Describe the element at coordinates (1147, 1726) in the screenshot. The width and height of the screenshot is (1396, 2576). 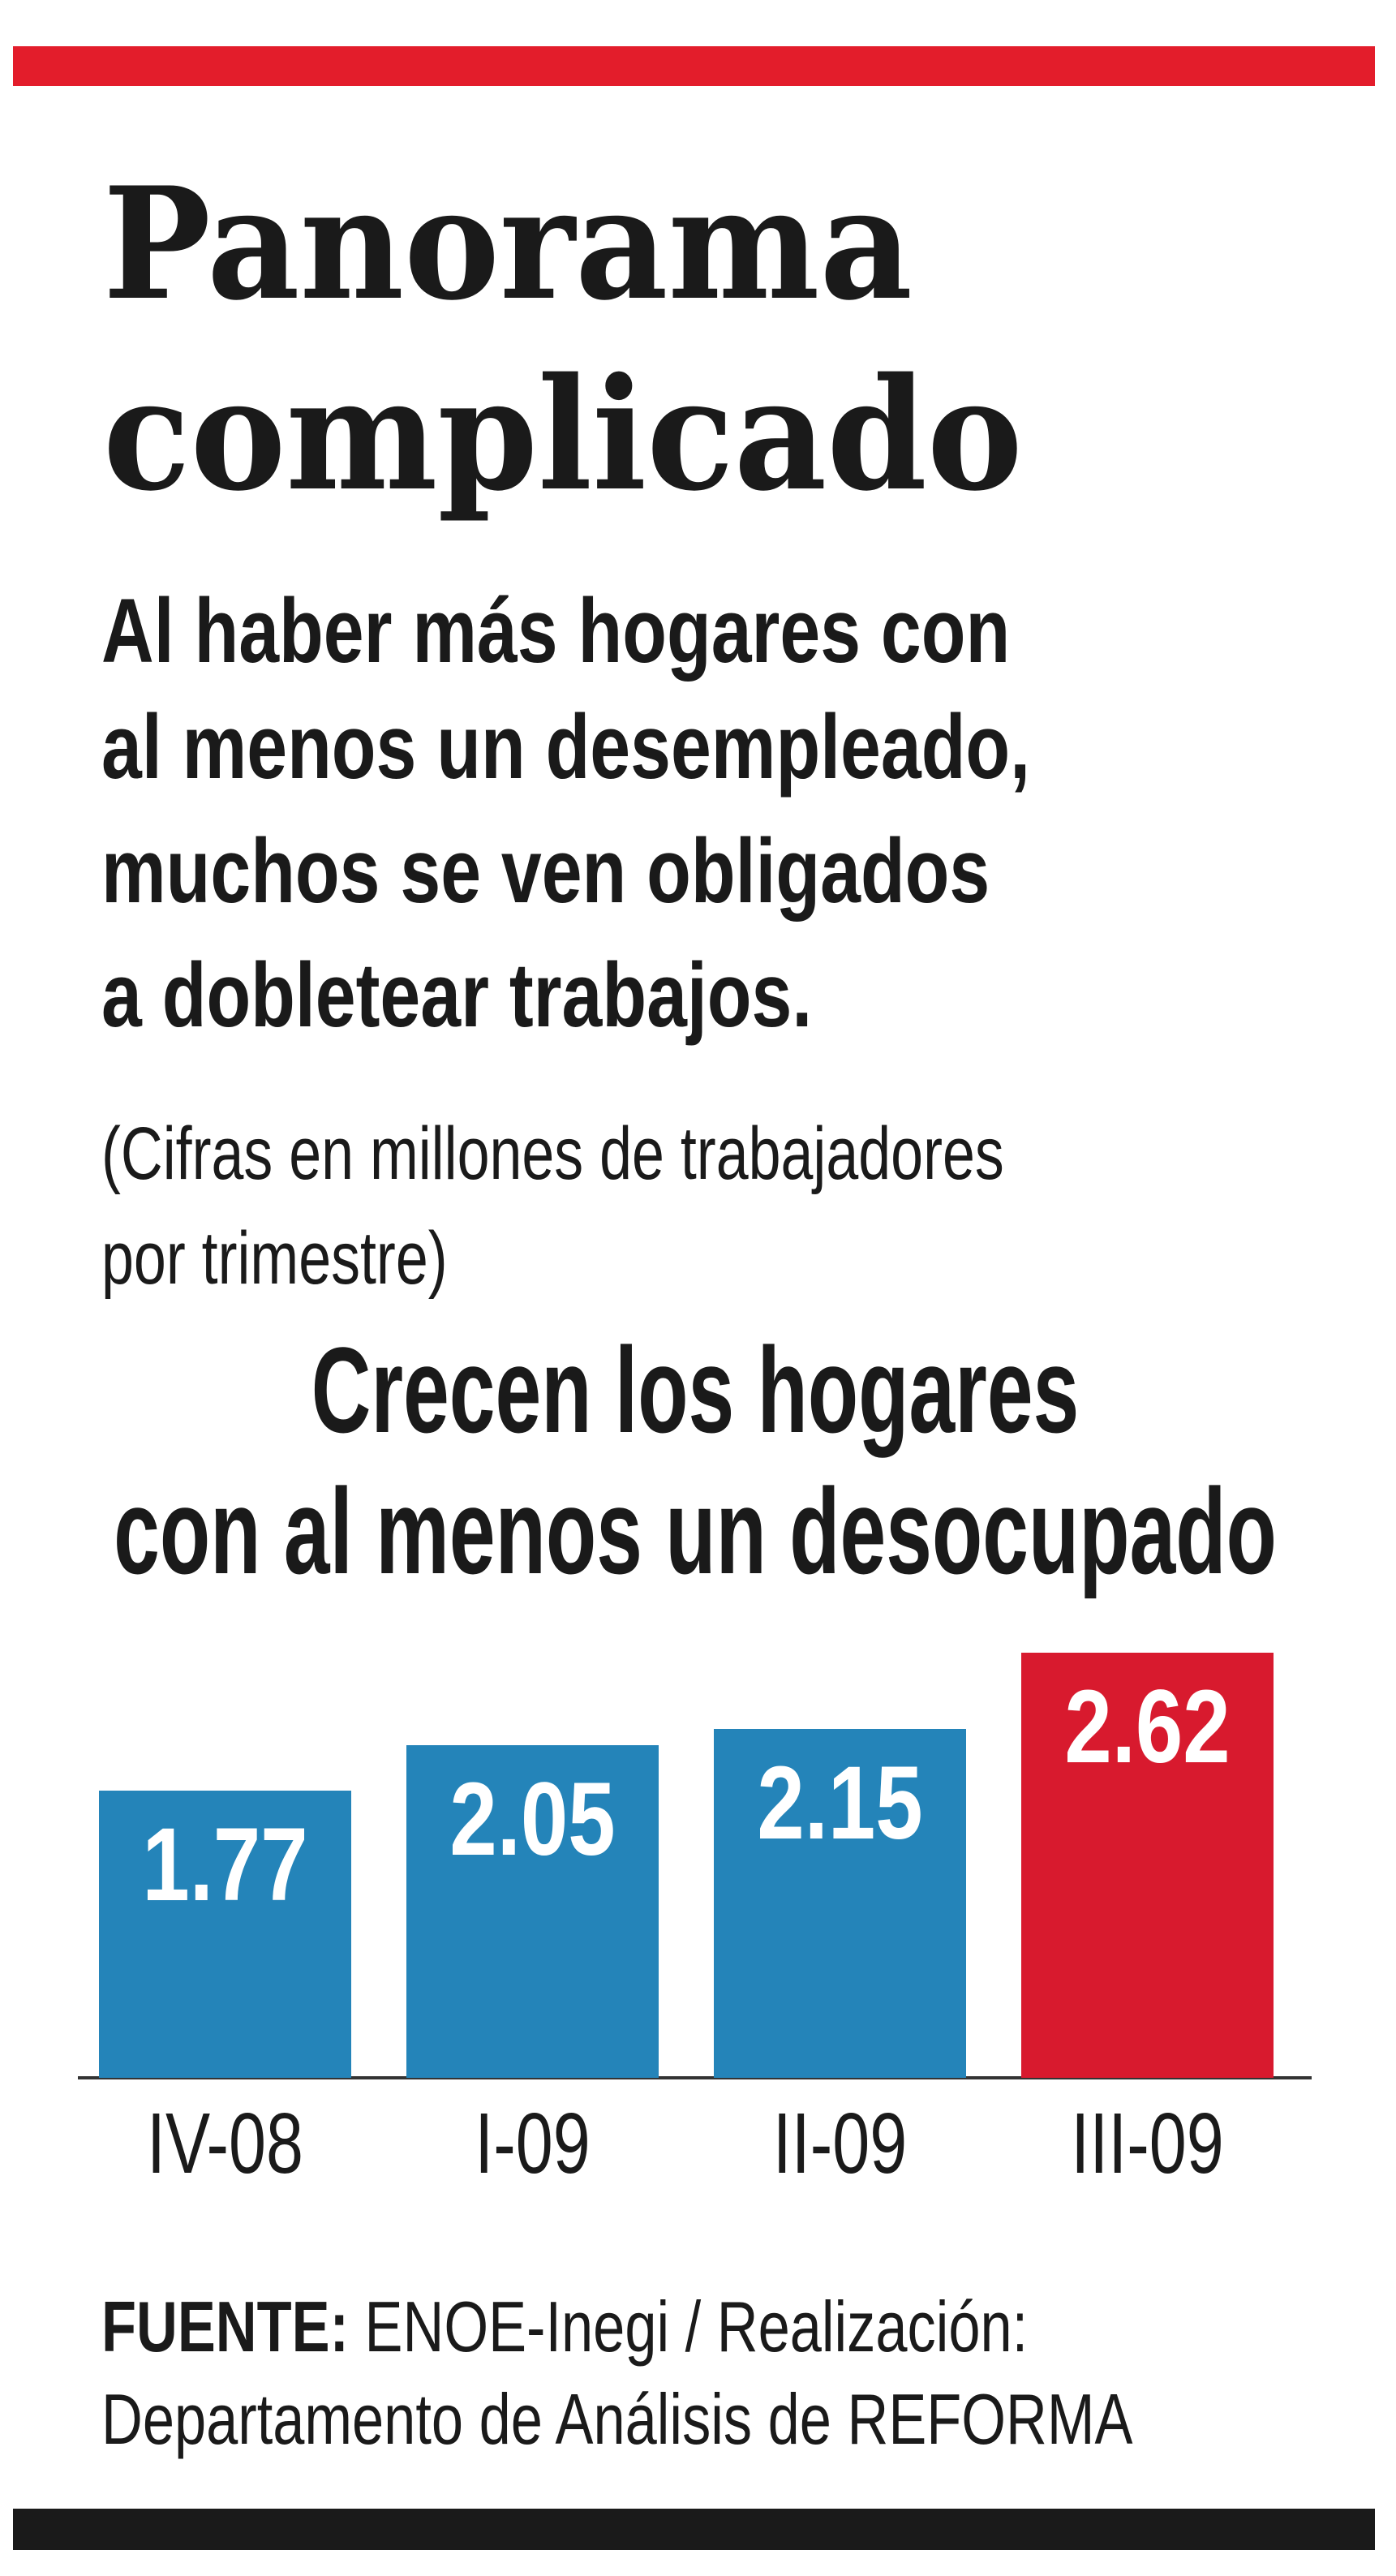
I see `value-label: 2.62` at that location.